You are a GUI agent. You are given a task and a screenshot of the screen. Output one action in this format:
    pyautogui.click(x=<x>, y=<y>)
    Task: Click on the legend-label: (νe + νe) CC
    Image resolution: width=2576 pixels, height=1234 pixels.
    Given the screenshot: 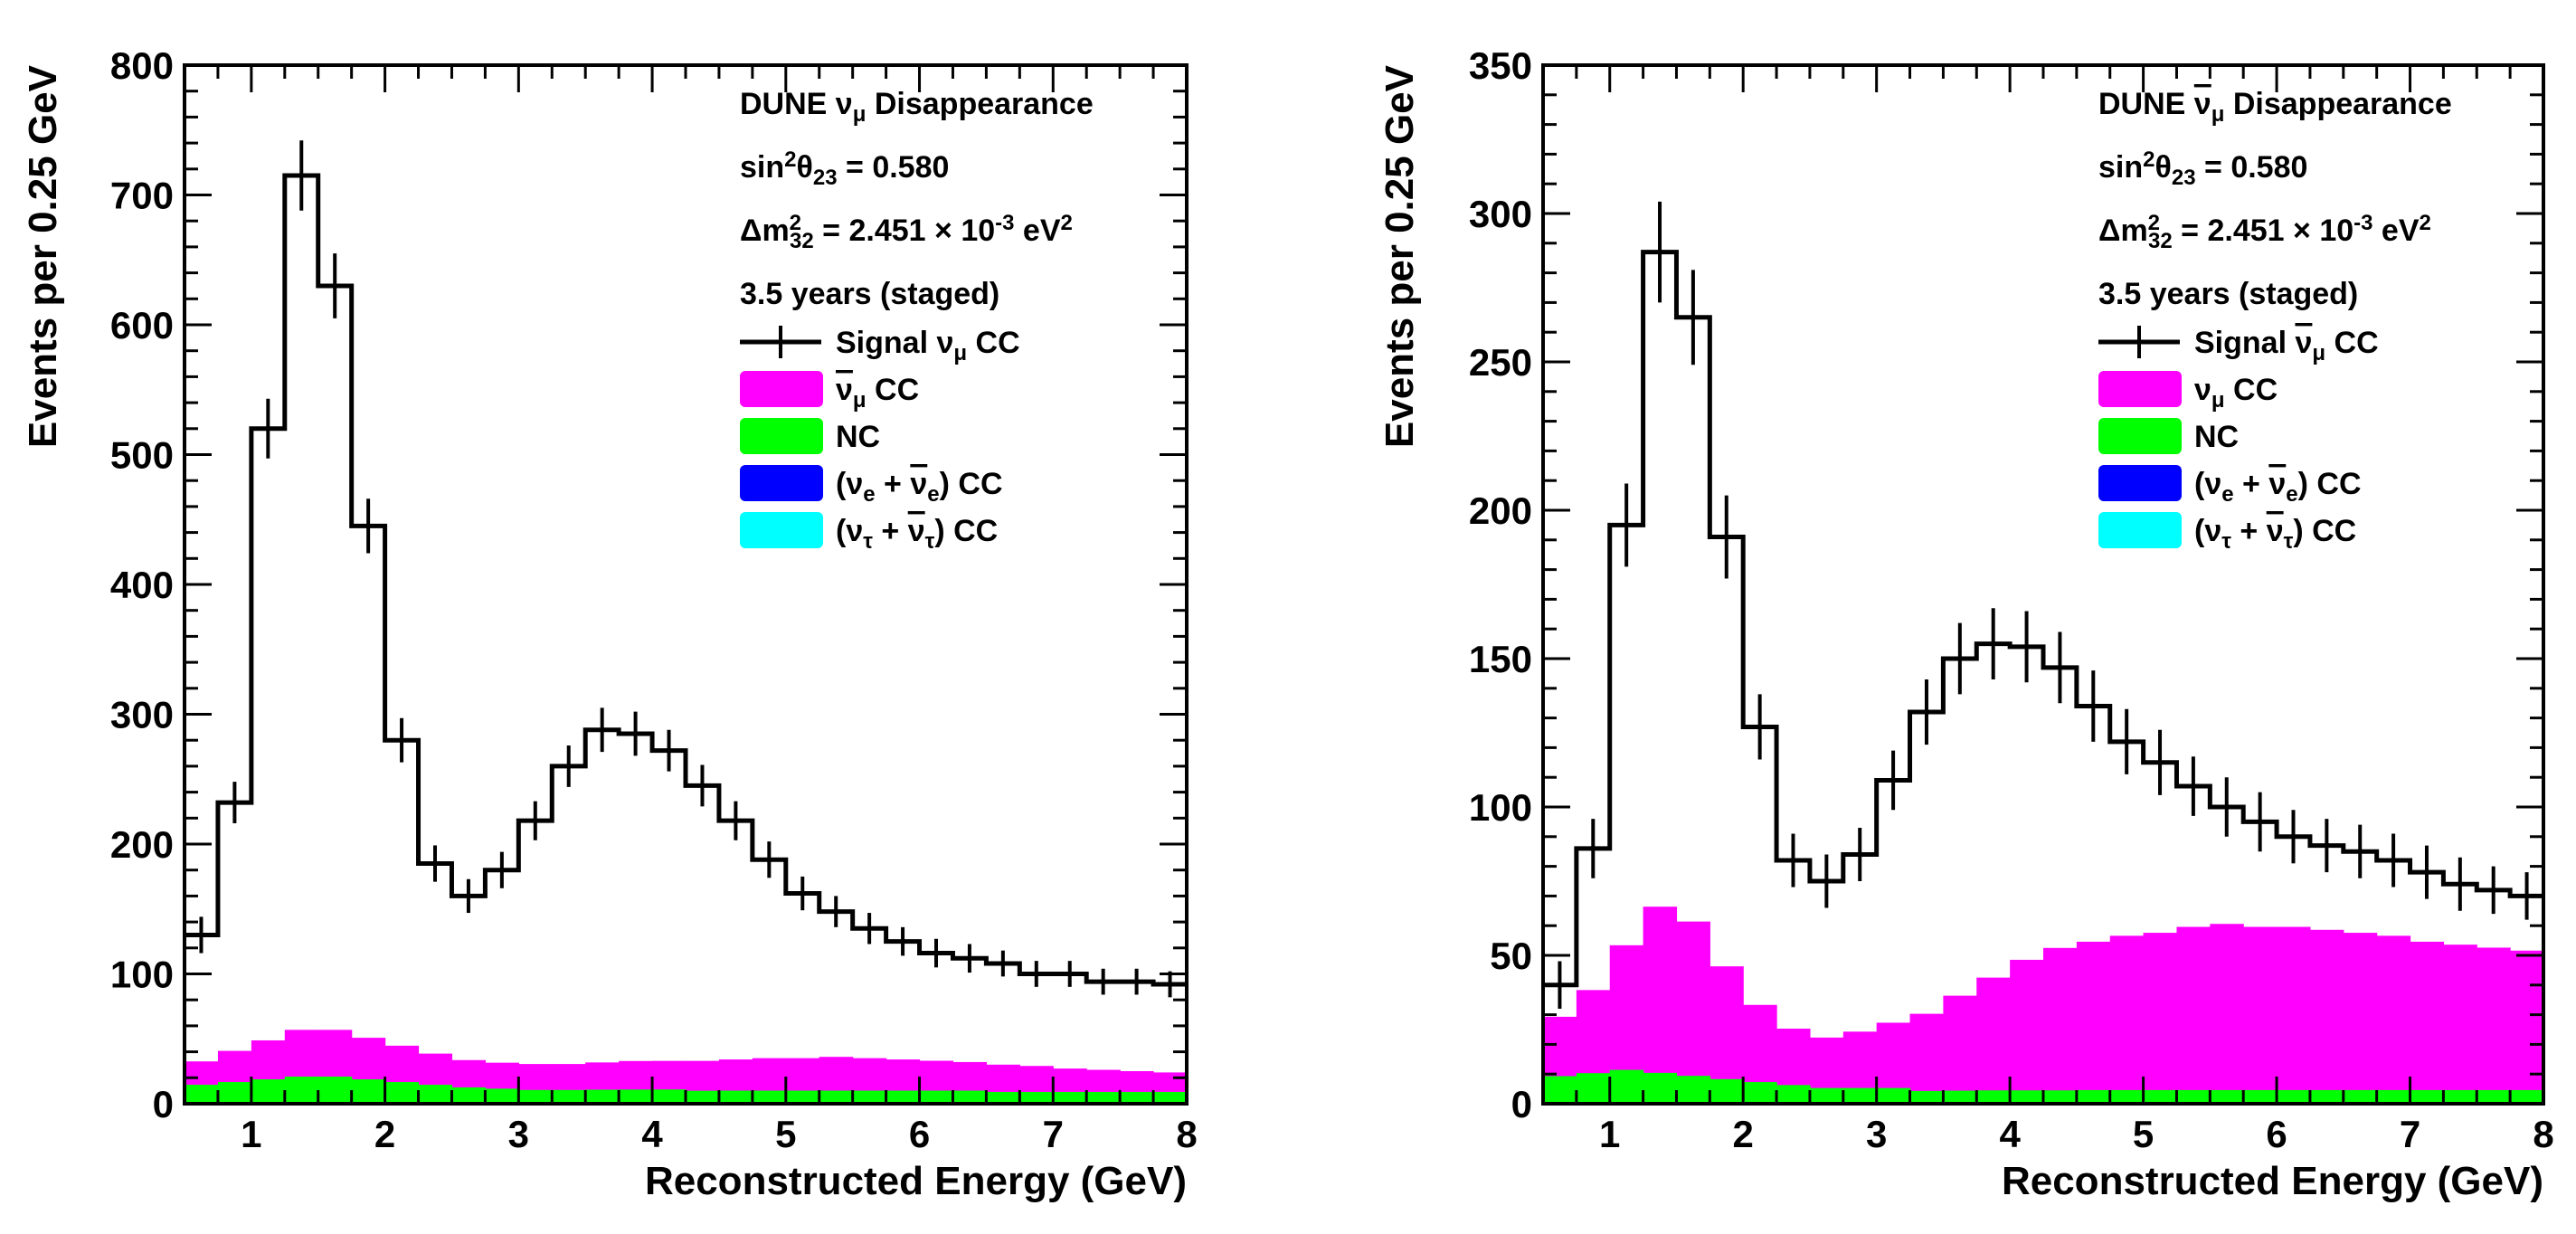 What is the action you would take?
    pyautogui.click(x=920, y=487)
    